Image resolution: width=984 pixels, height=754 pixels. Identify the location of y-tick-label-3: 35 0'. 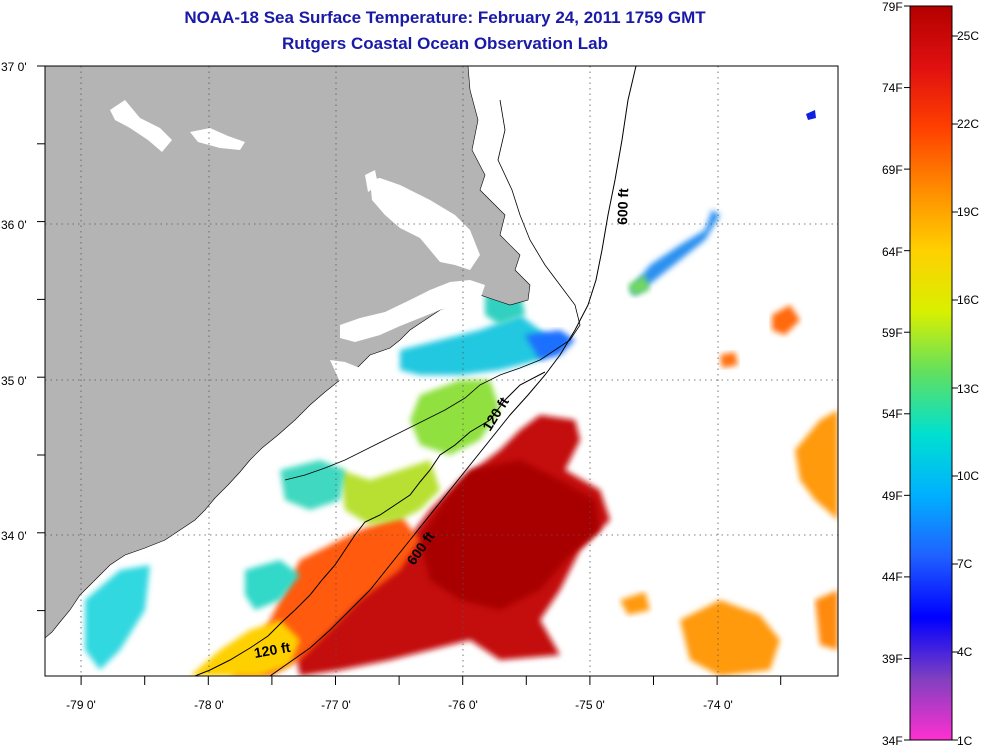
(14, 381).